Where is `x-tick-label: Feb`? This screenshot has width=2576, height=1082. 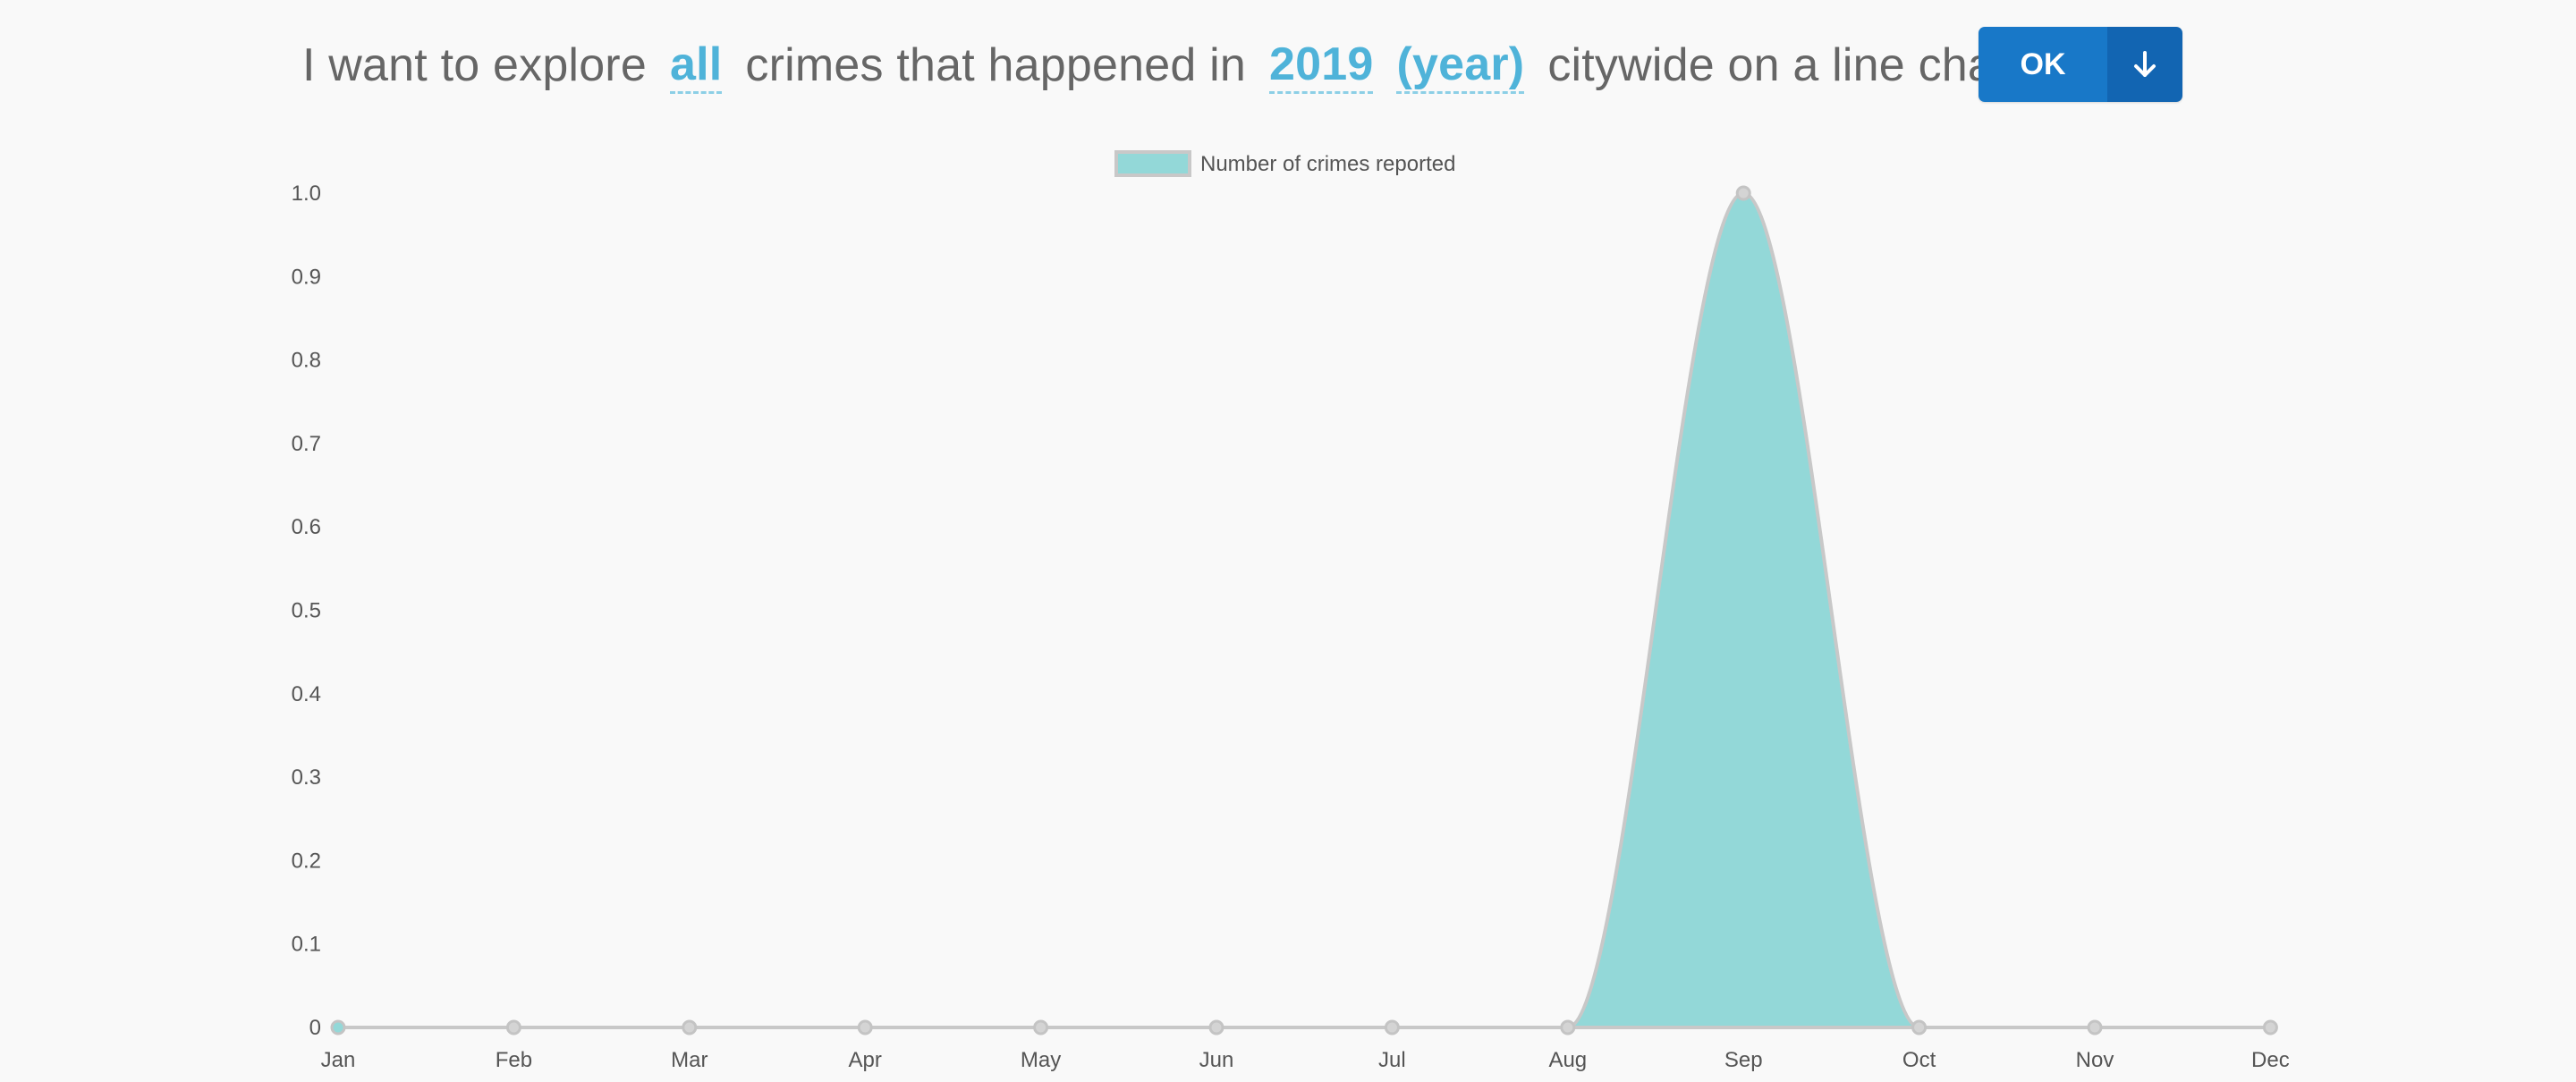
x-tick-label: Feb is located at coordinates (514, 1060).